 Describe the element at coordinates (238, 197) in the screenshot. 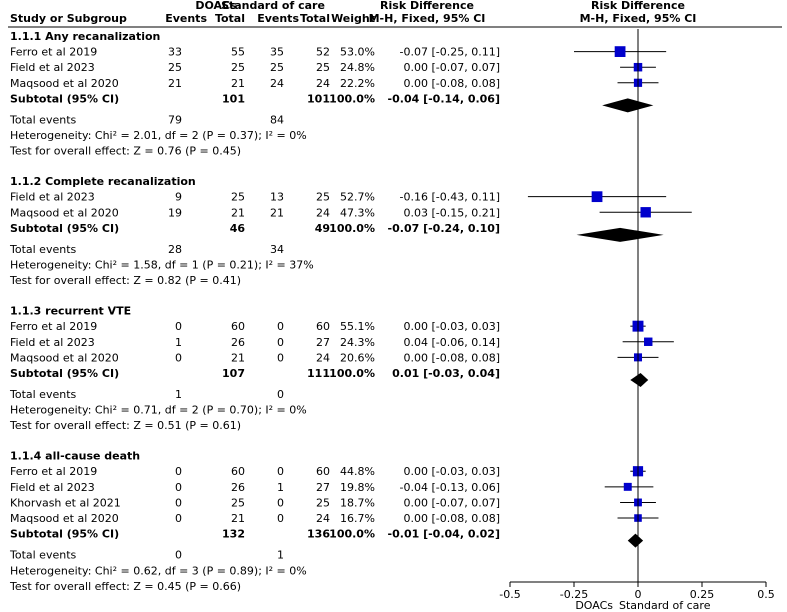

I see `total-doacs: 25` at that location.